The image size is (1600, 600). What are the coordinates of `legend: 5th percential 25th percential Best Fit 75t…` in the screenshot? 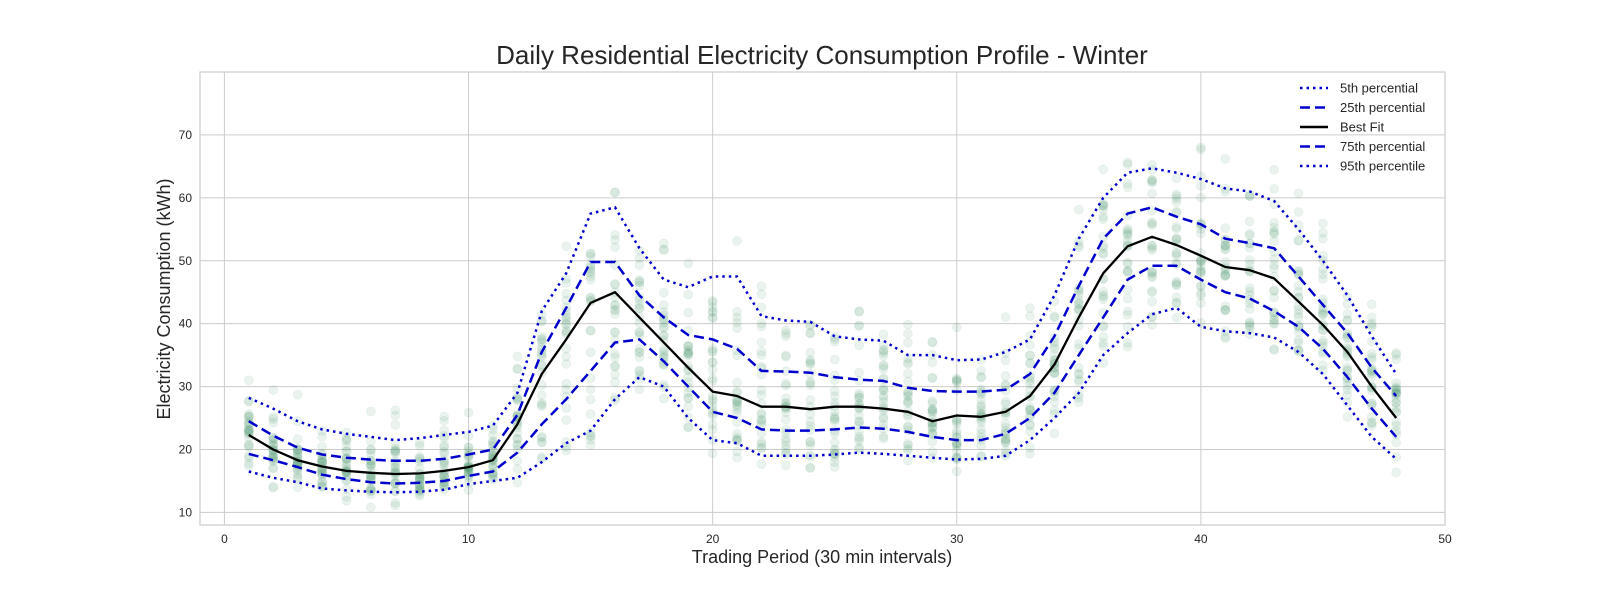 It's located at (1362, 127).